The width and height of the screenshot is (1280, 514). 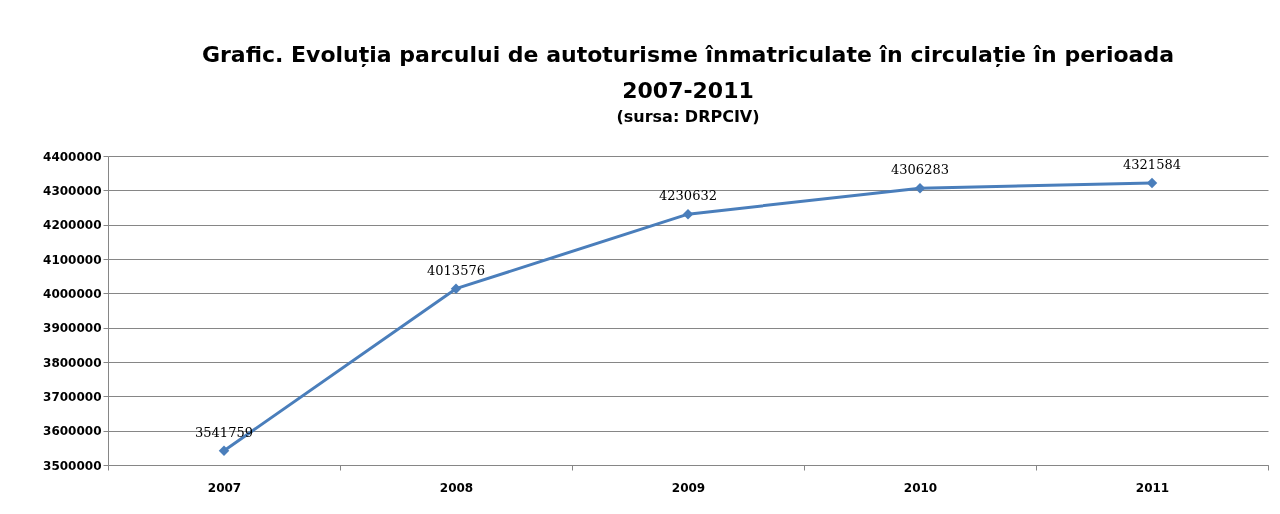 I want to click on data-label: 4013576, so click(x=456, y=270).